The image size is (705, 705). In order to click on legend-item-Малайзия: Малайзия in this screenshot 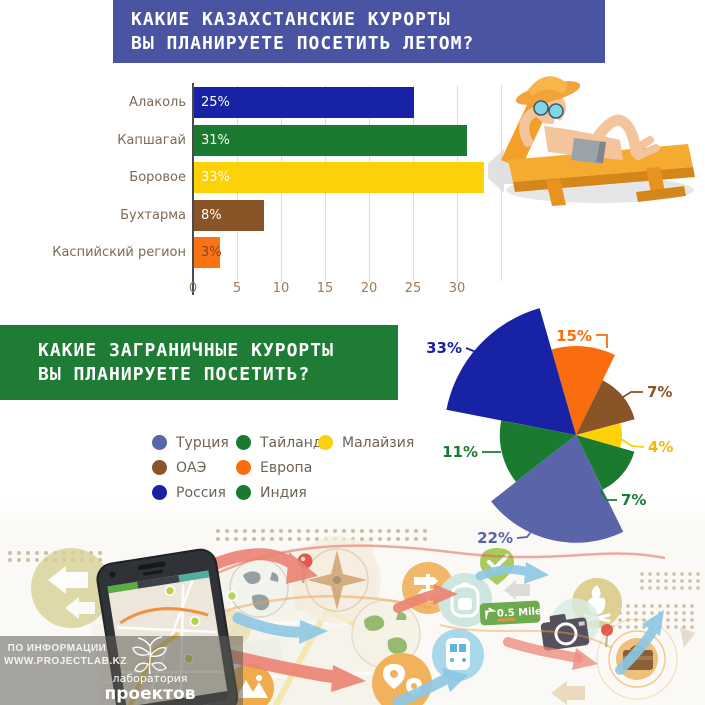, I will do `click(366, 443)`.